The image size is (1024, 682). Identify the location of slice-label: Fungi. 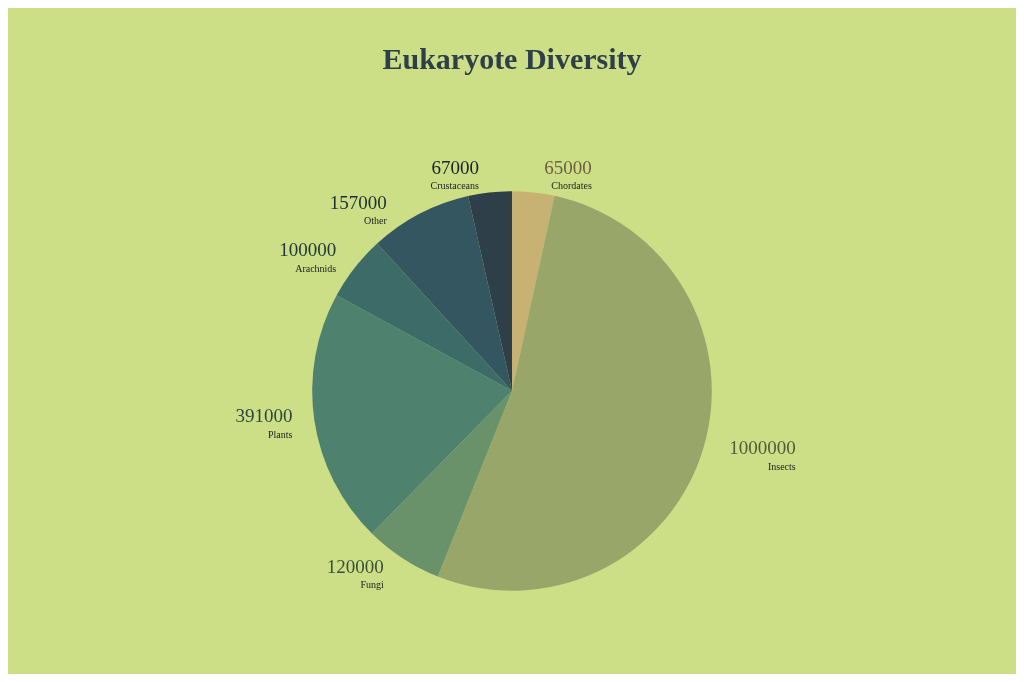
(372, 585).